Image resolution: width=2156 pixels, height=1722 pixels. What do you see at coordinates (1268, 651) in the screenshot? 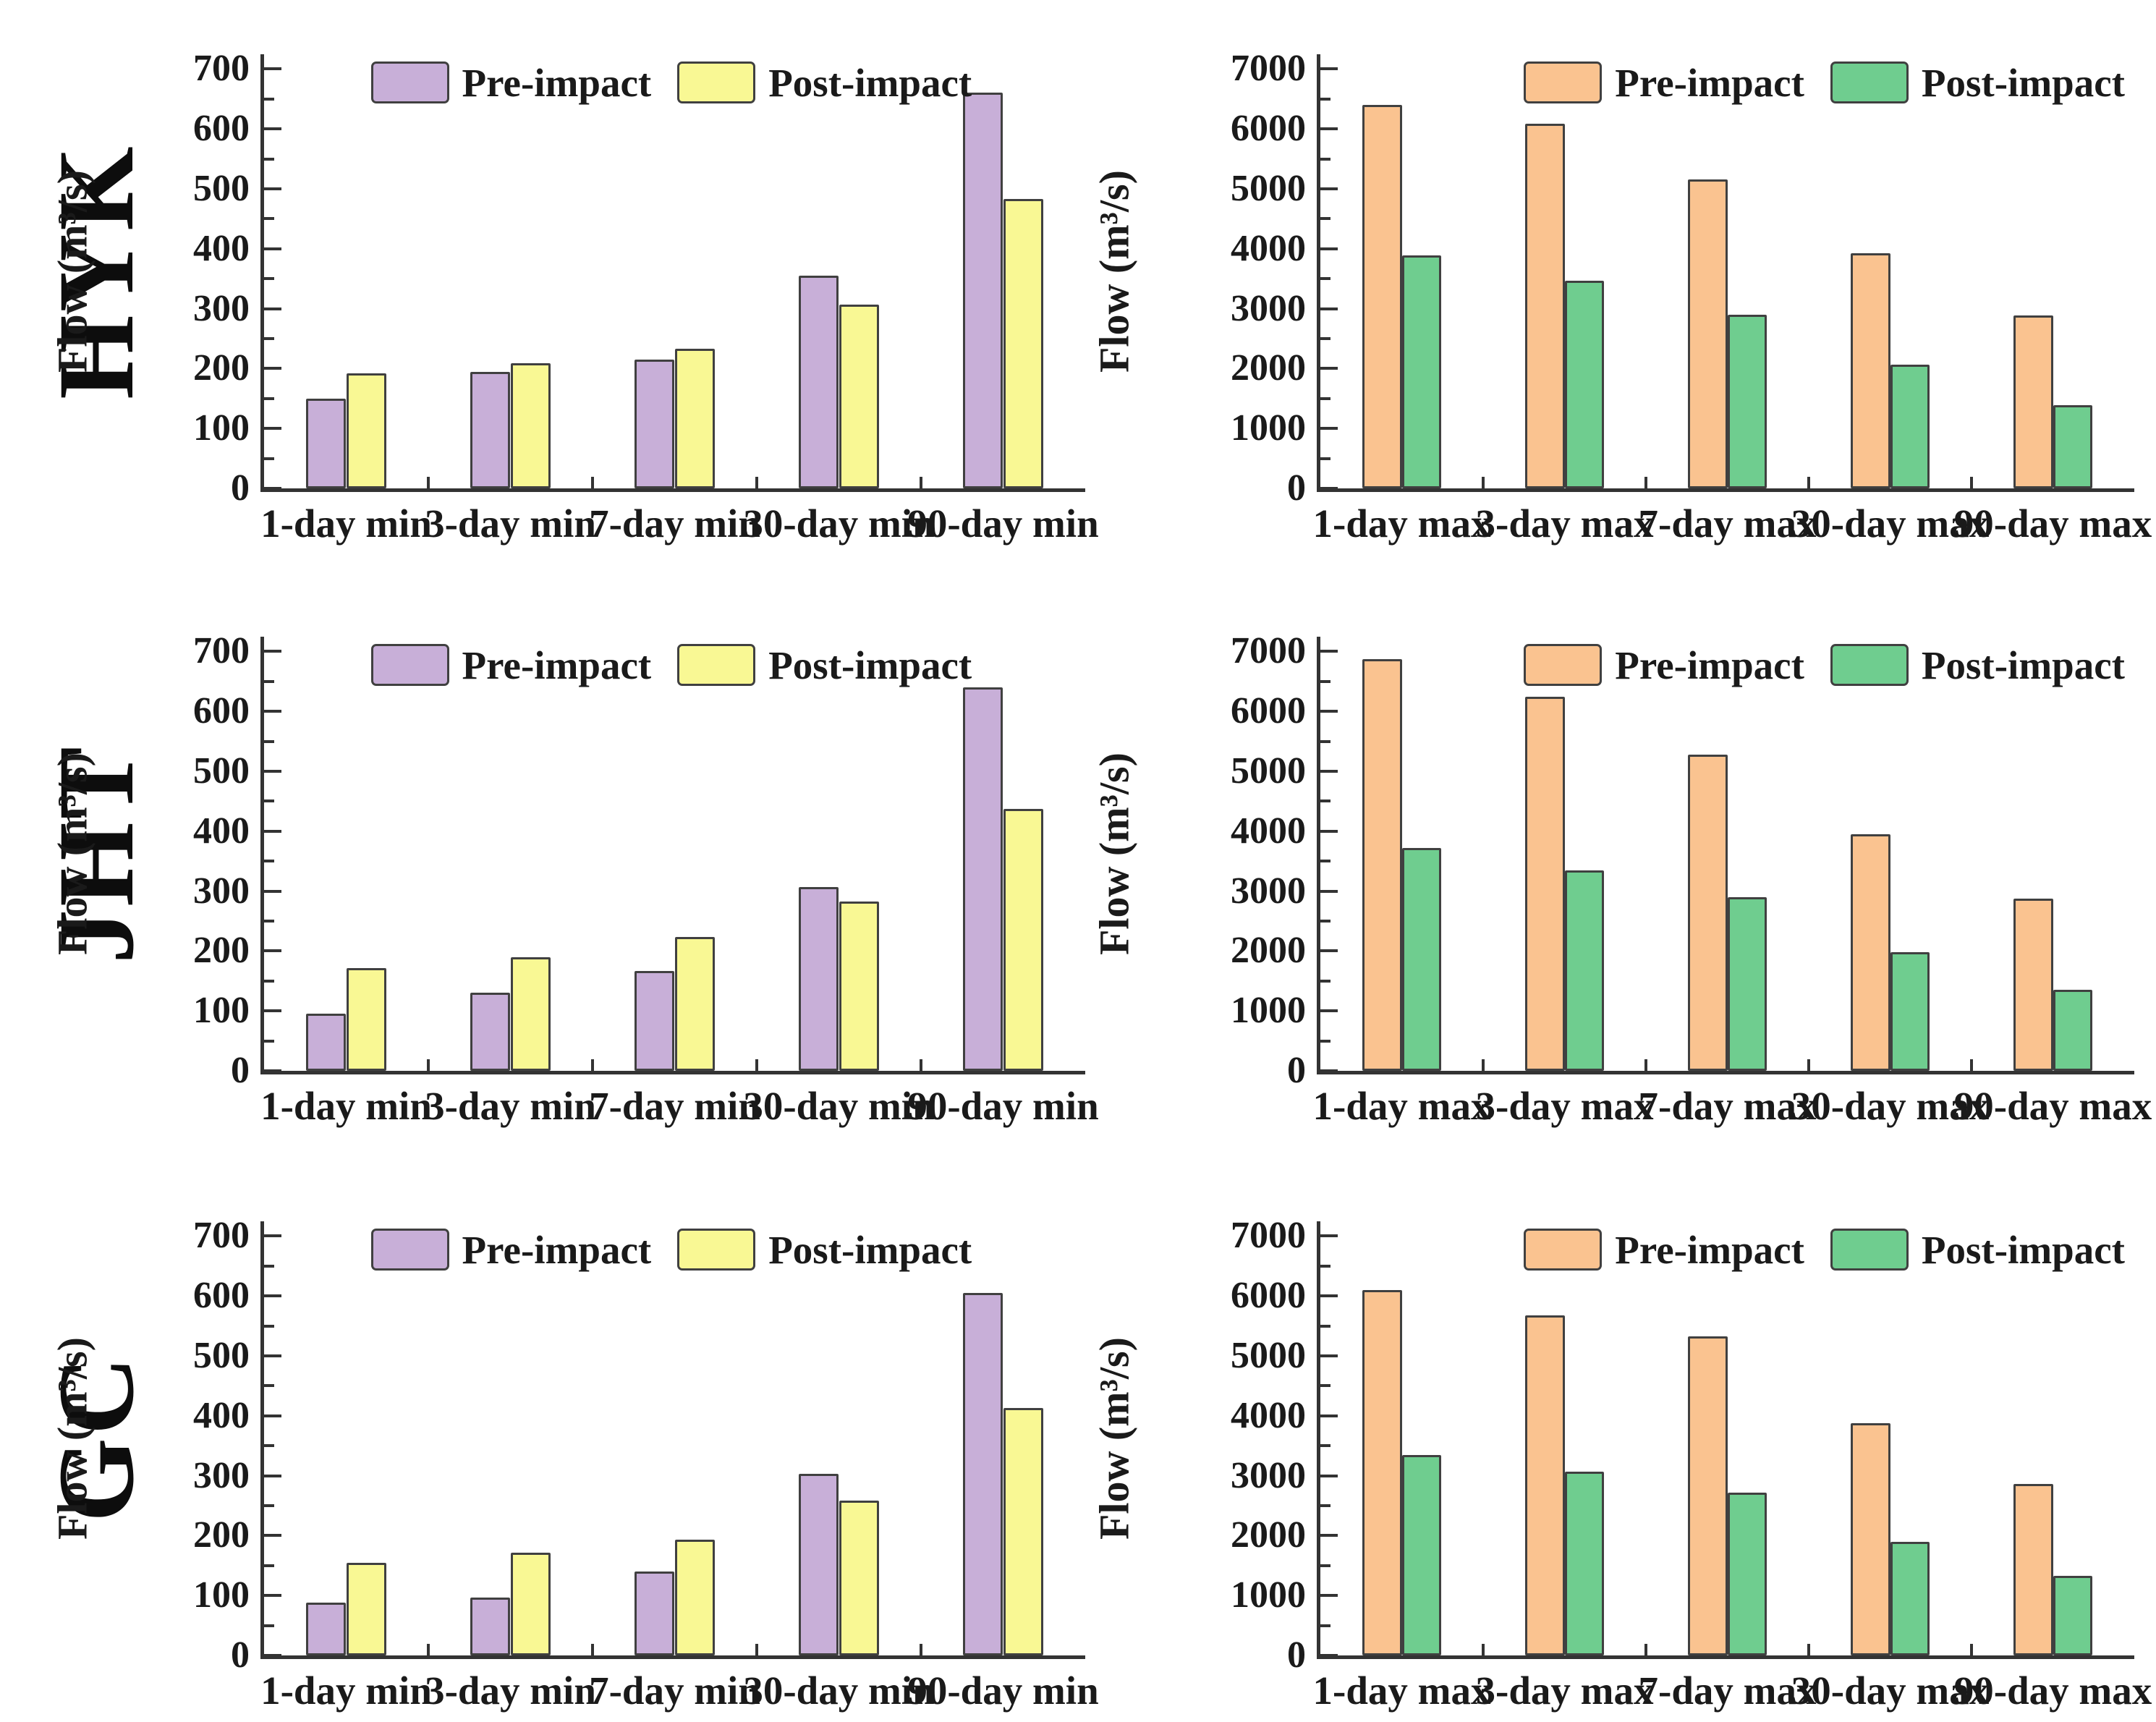
I see `y-axis-tick-label: 7000` at bounding box center [1268, 651].